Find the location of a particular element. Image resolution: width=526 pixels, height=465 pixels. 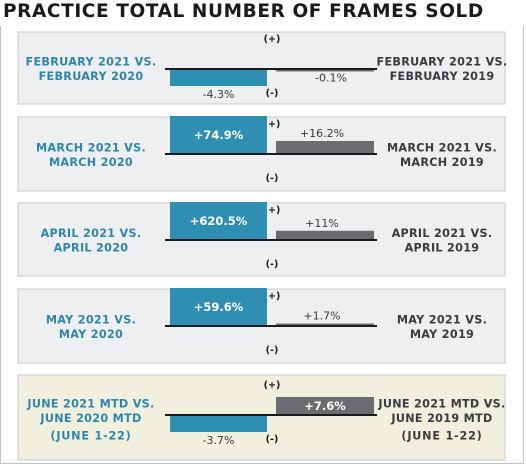

panel-right-label: JUNE 2019 MTD is located at coordinates (441, 418).